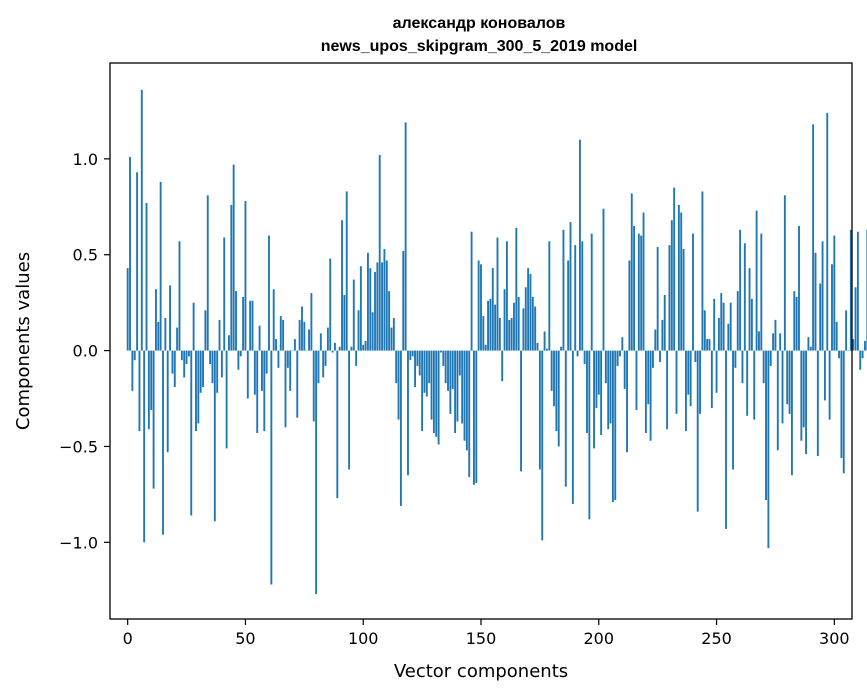  Describe the element at coordinates (78, 542) in the screenshot. I see `y-tick-label: −1.0` at that location.